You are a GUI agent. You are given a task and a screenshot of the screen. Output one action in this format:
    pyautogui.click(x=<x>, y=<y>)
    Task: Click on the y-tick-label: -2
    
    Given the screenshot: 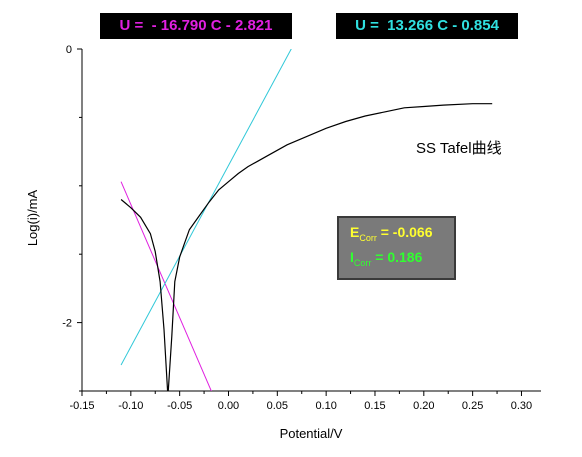 What is the action you would take?
    pyautogui.click(x=67, y=324)
    